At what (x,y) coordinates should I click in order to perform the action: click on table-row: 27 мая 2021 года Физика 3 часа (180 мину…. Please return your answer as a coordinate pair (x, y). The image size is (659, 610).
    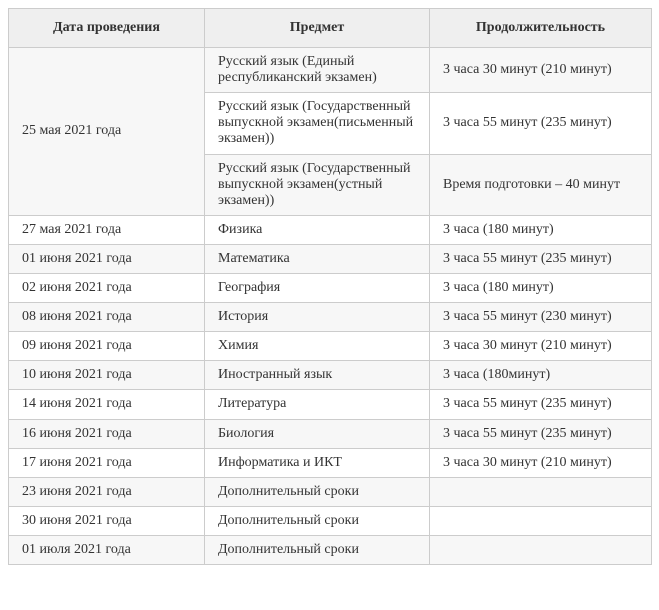
    Looking at the image, I should click on (330, 229).